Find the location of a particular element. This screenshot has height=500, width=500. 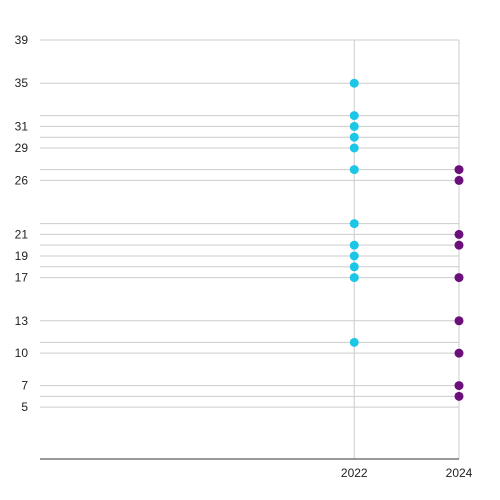

y-tick-label: 26 is located at coordinates (22, 180).